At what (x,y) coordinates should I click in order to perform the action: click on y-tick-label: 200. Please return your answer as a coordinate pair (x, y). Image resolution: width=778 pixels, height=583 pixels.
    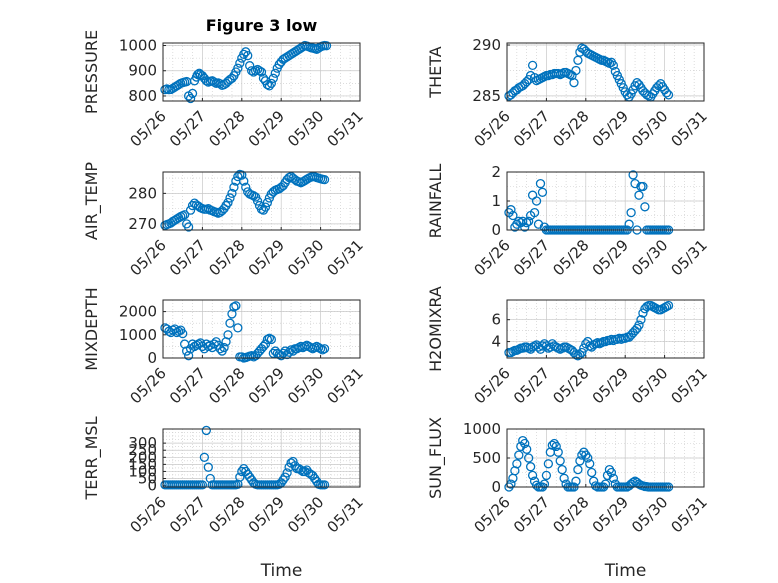
    Looking at the image, I should click on (142, 457).